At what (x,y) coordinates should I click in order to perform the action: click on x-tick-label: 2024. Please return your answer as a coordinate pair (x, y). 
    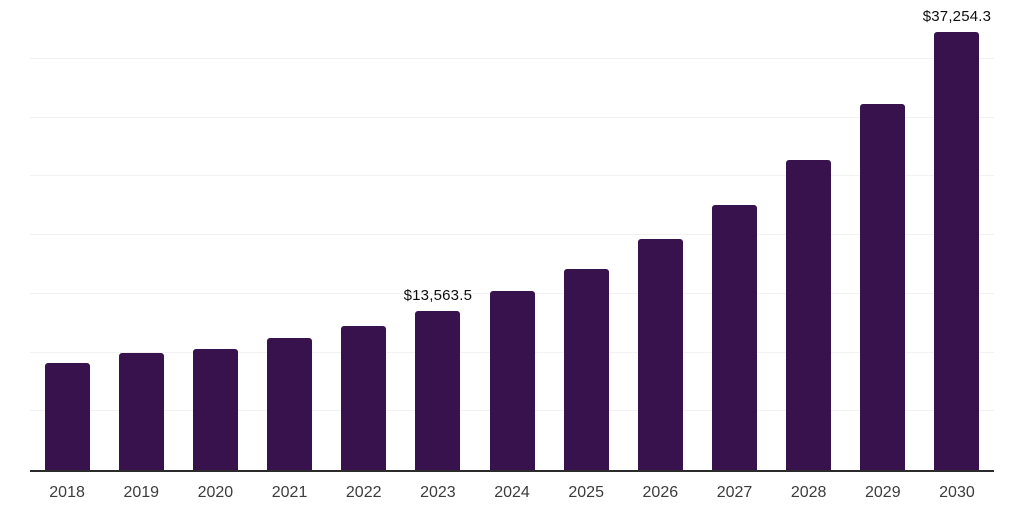
    Looking at the image, I should click on (512, 492).